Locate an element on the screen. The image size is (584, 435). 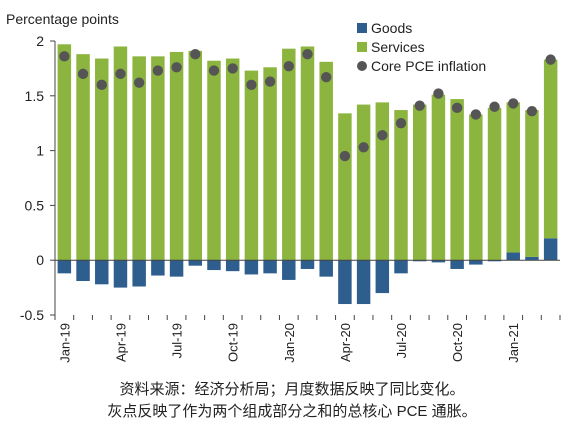
x-tick-label: Jul-19 is located at coordinates (177, 340).